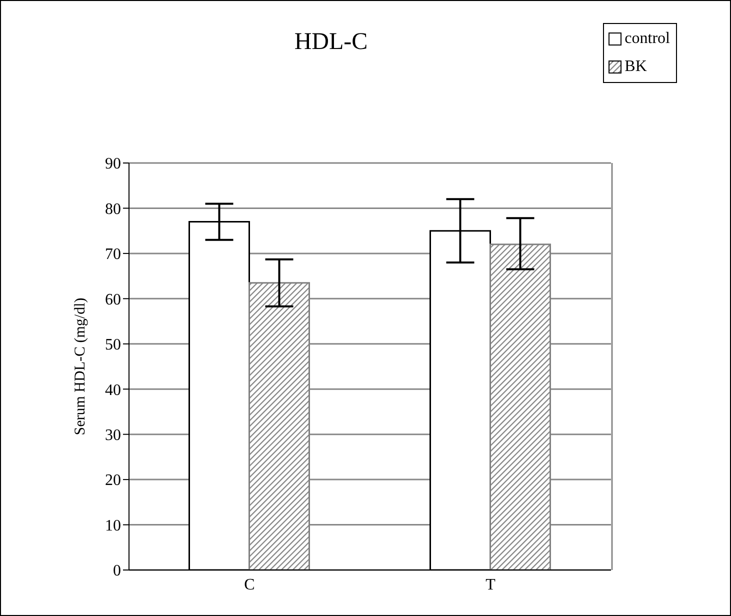 The height and width of the screenshot is (616, 731). What do you see at coordinates (113, 481) in the screenshot?
I see `y-tick-label: 20` at bounding box center [113, 481].